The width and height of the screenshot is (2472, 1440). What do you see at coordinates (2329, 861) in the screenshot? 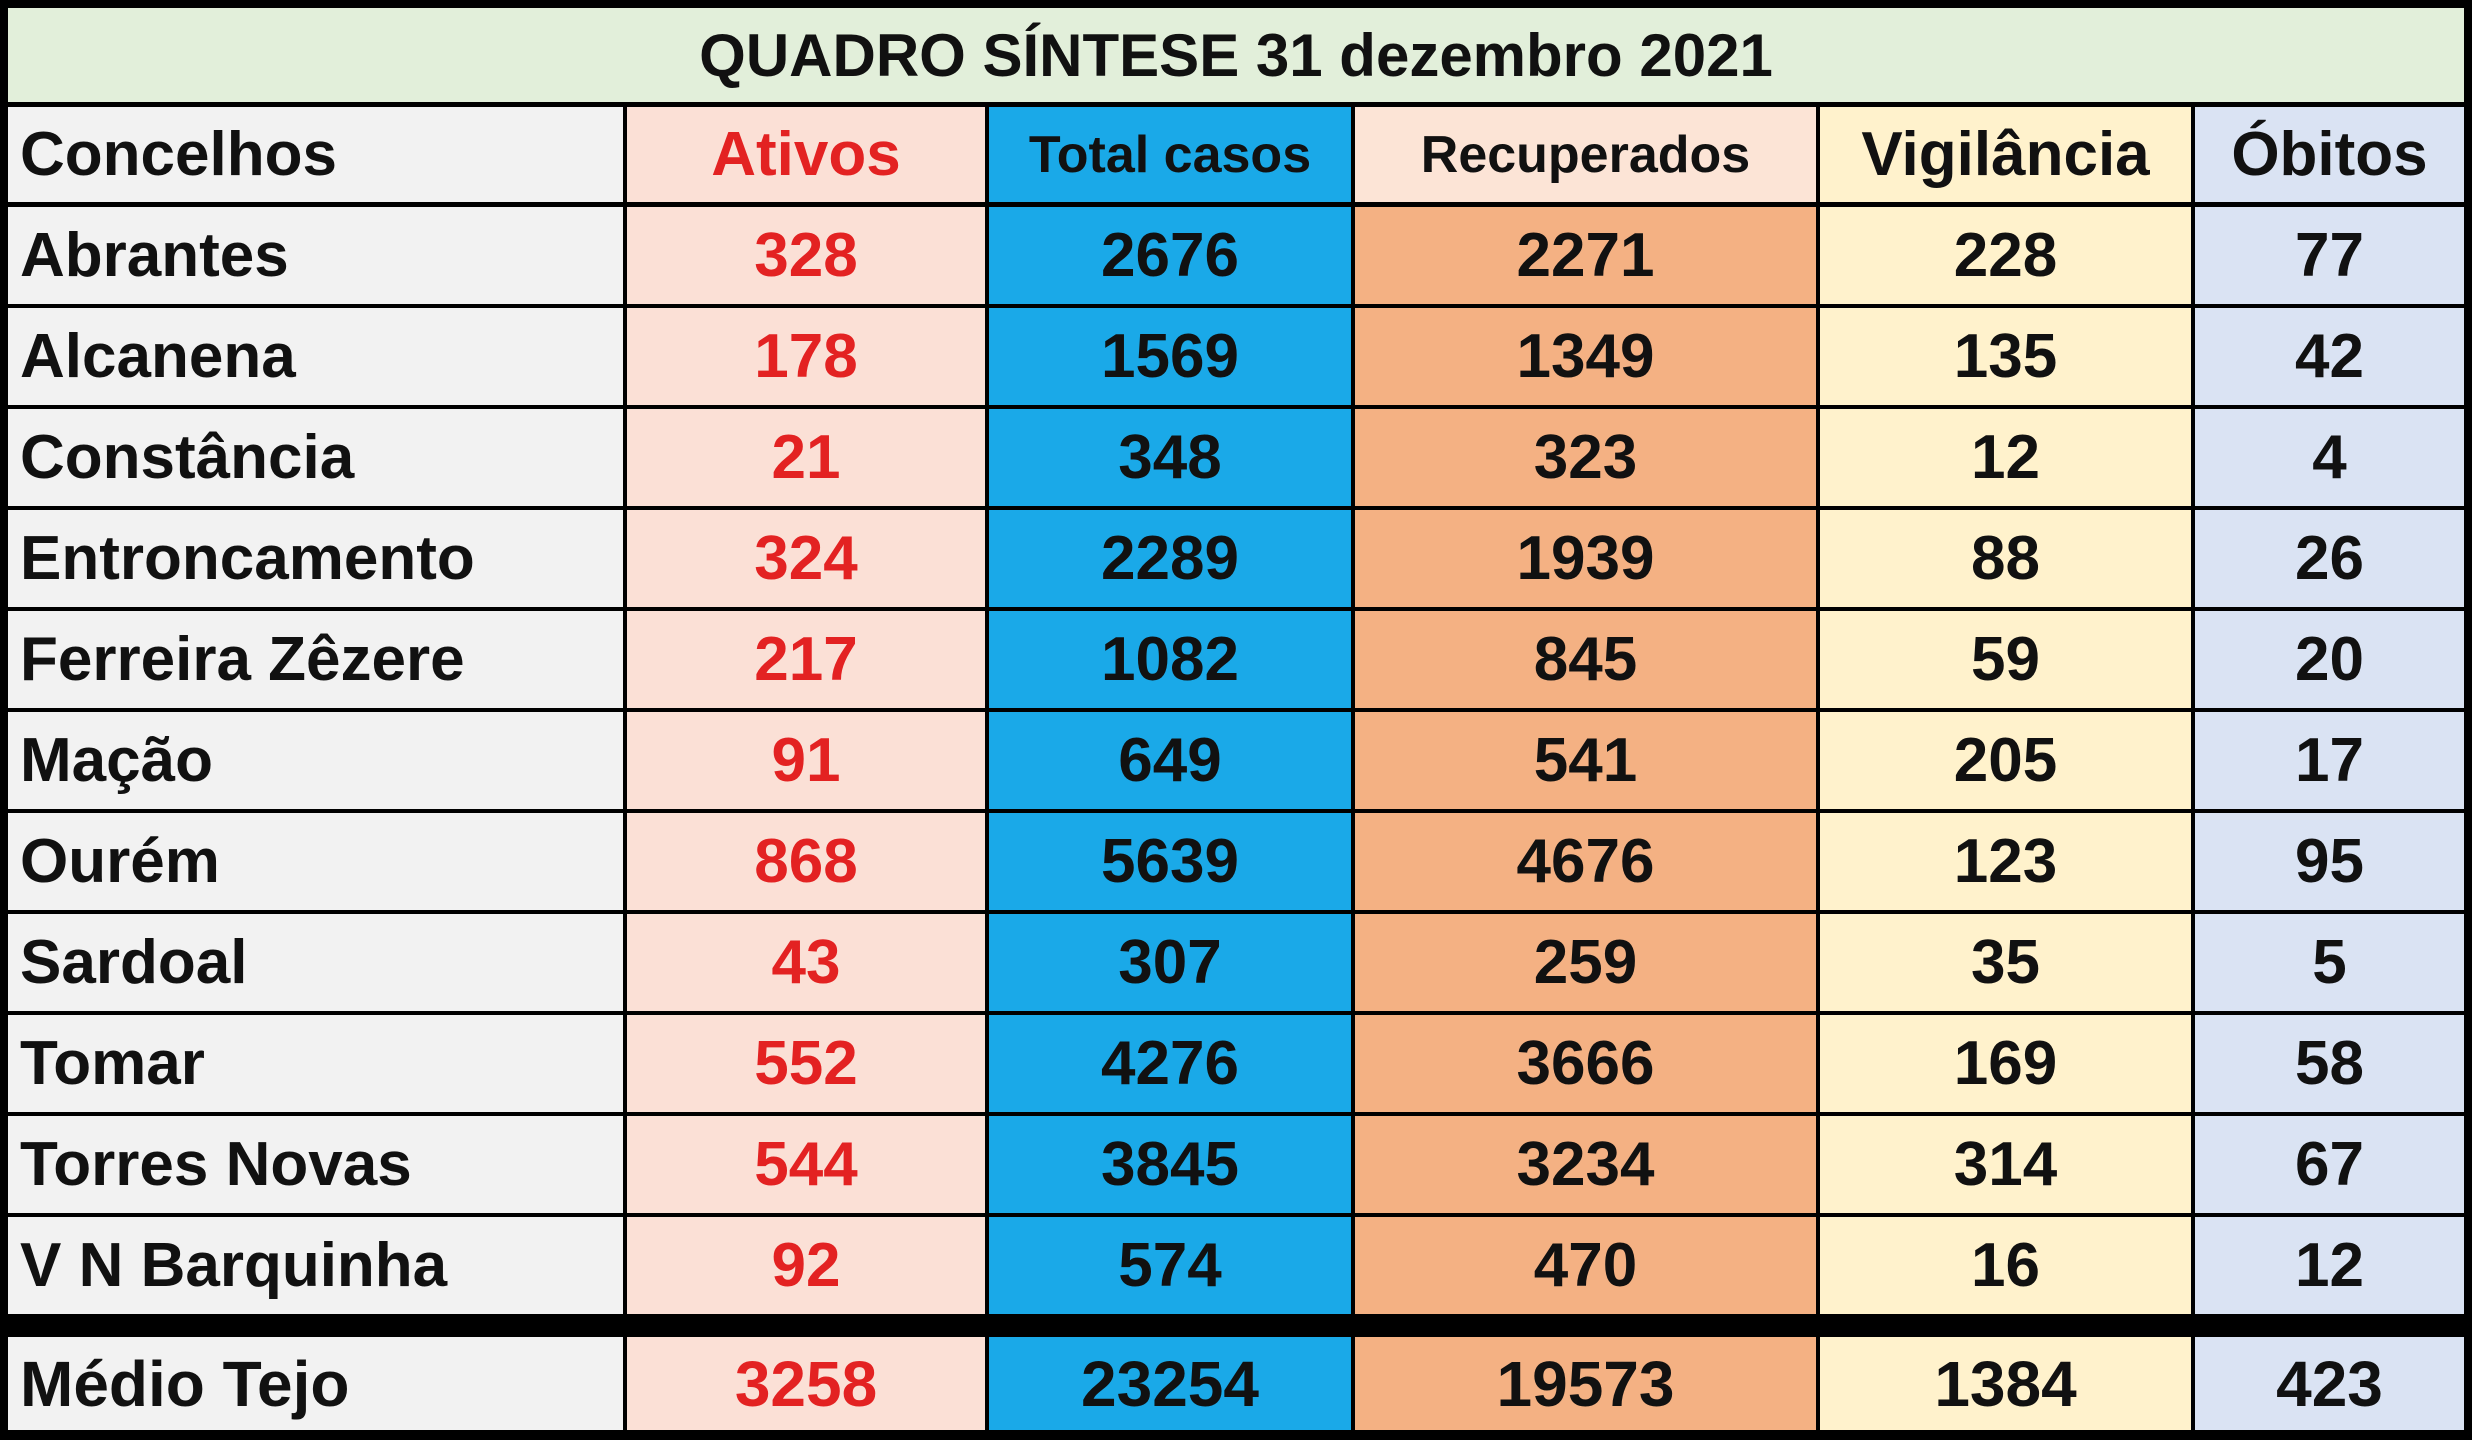
I see `table-cell: 95` at bounding box center [2329, 861].